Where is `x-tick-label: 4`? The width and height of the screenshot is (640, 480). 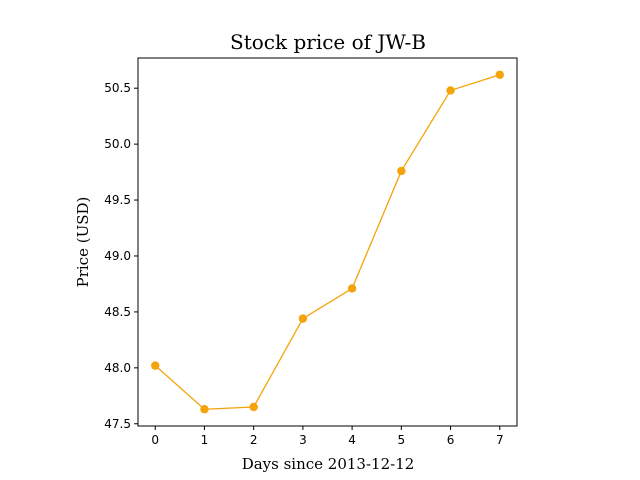
x-tick-label: 4 is located at coordinates (352, 440).